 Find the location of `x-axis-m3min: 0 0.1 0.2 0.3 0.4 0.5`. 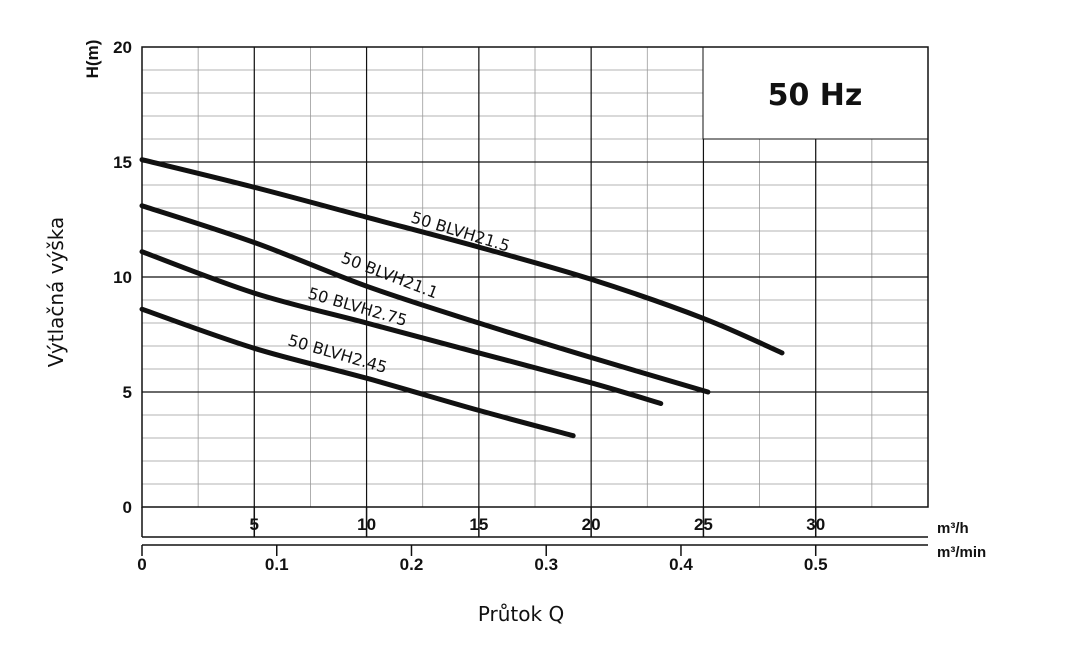

x-axis-m3min: 0 0.1 0.2 0.3 0.4 0.5 is located at coordinates (532, 559).